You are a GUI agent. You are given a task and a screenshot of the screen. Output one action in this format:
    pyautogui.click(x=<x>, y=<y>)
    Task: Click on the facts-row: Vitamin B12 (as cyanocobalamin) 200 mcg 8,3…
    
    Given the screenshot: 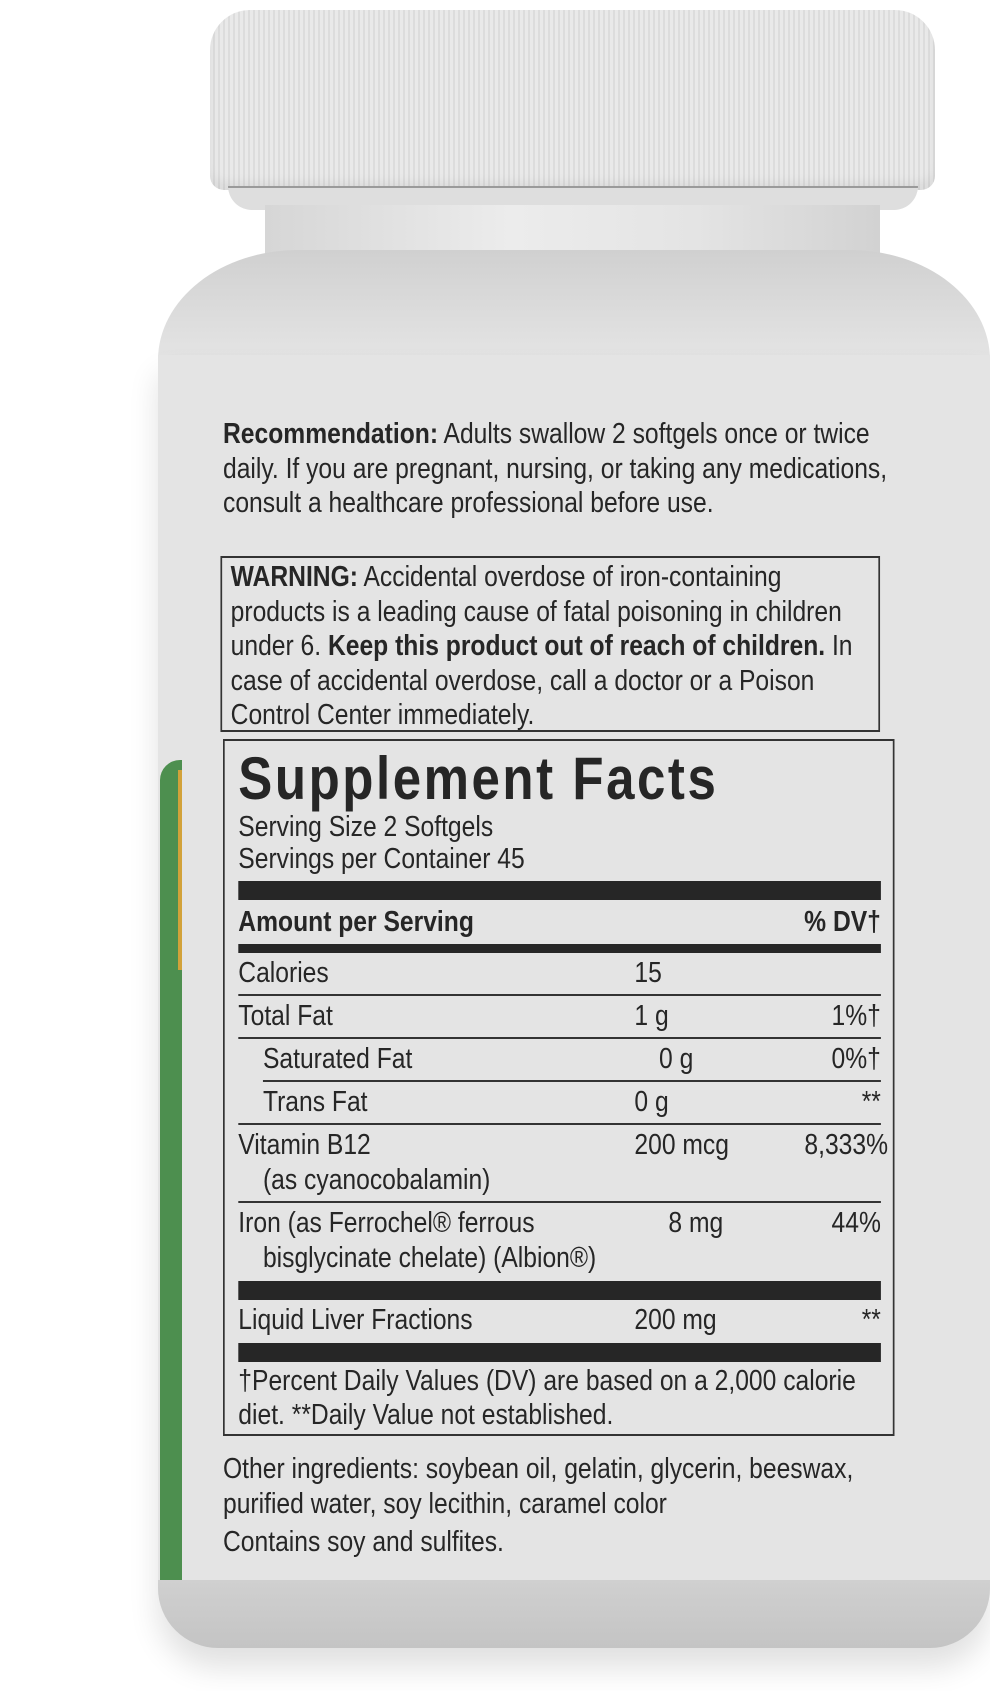 What is the action you would take?
    pyautogui.click(x=563, y=1164)
    